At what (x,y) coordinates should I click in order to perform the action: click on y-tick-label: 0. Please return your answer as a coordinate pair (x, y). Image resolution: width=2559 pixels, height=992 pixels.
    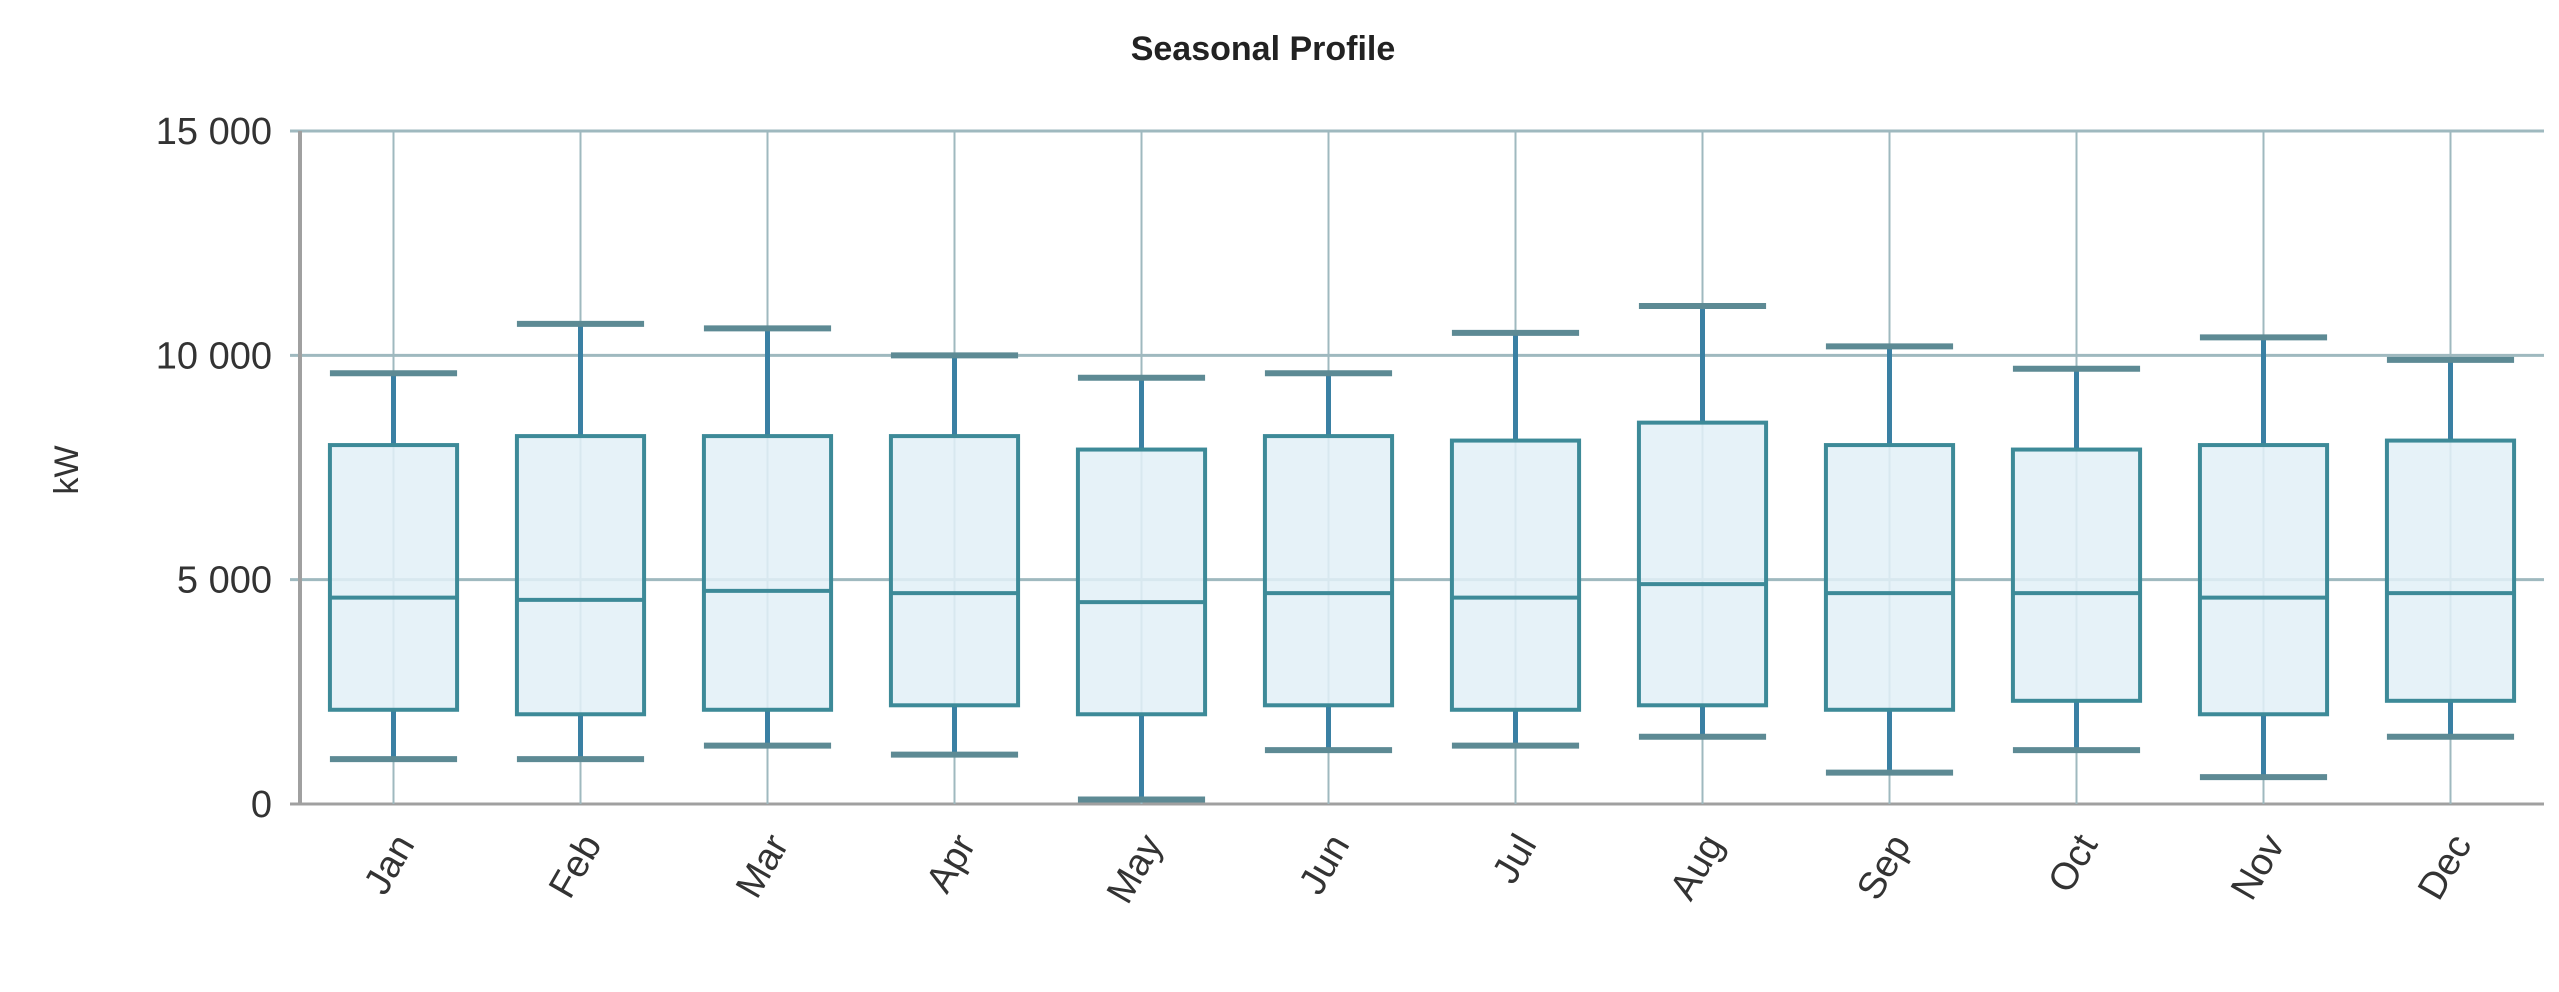
    Looking at the image, I should click on (261, 805).